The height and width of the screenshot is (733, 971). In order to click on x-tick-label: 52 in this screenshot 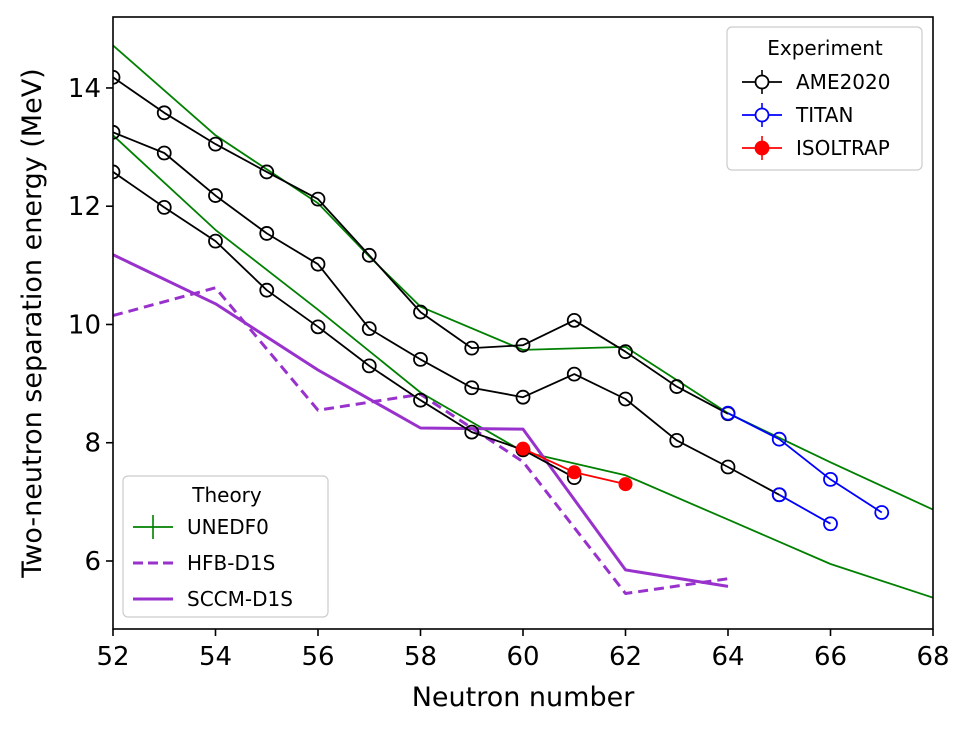, I will do `click(112, 657)`.